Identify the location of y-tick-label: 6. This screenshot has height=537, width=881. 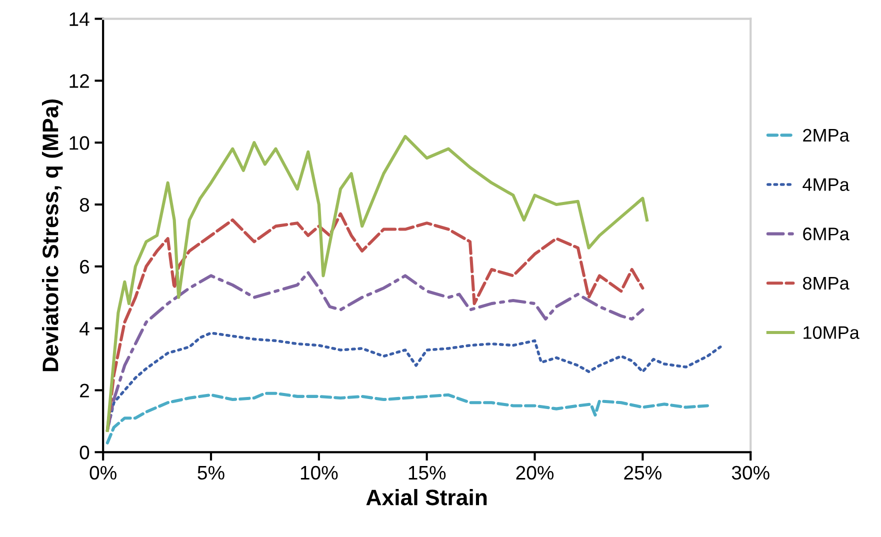
(85, 267).